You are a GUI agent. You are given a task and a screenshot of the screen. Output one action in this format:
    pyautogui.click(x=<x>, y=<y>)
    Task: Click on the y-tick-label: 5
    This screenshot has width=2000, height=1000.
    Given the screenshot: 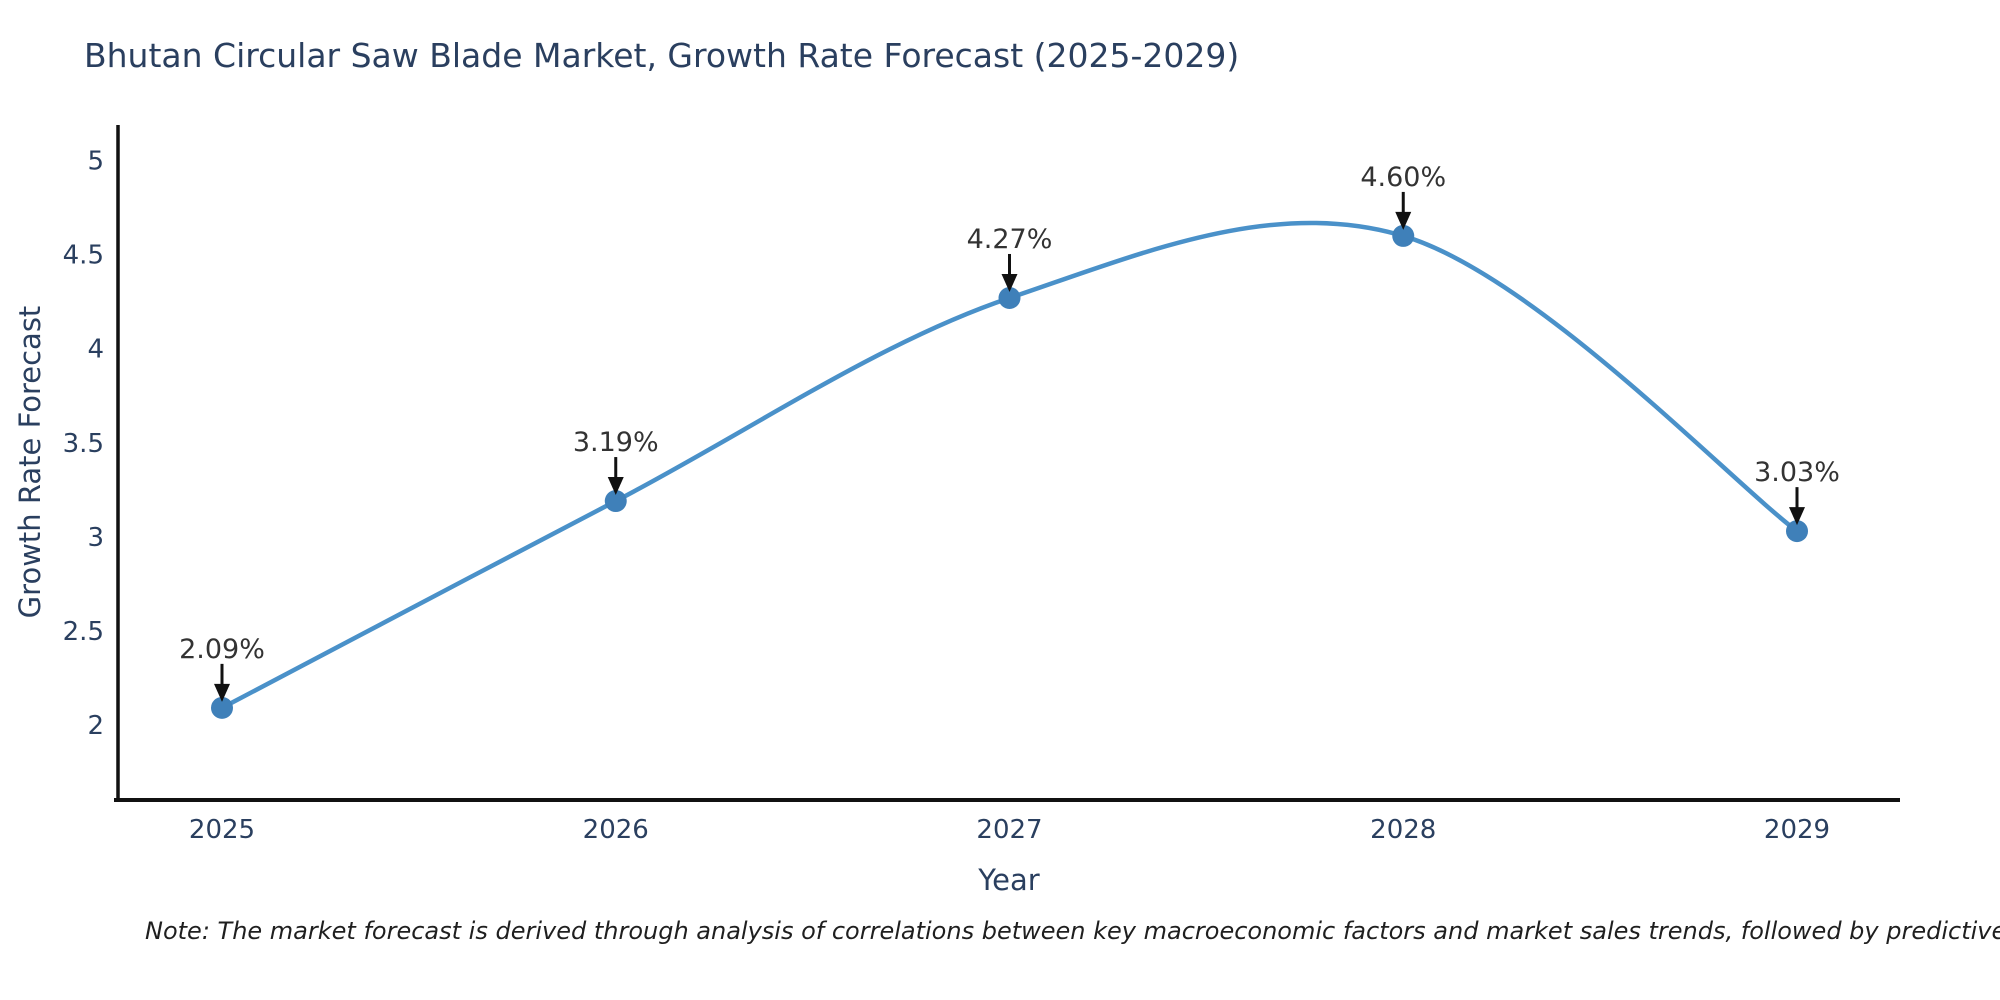 What is the action you would take?
    pyautogui.click(x=95, y=162)
    